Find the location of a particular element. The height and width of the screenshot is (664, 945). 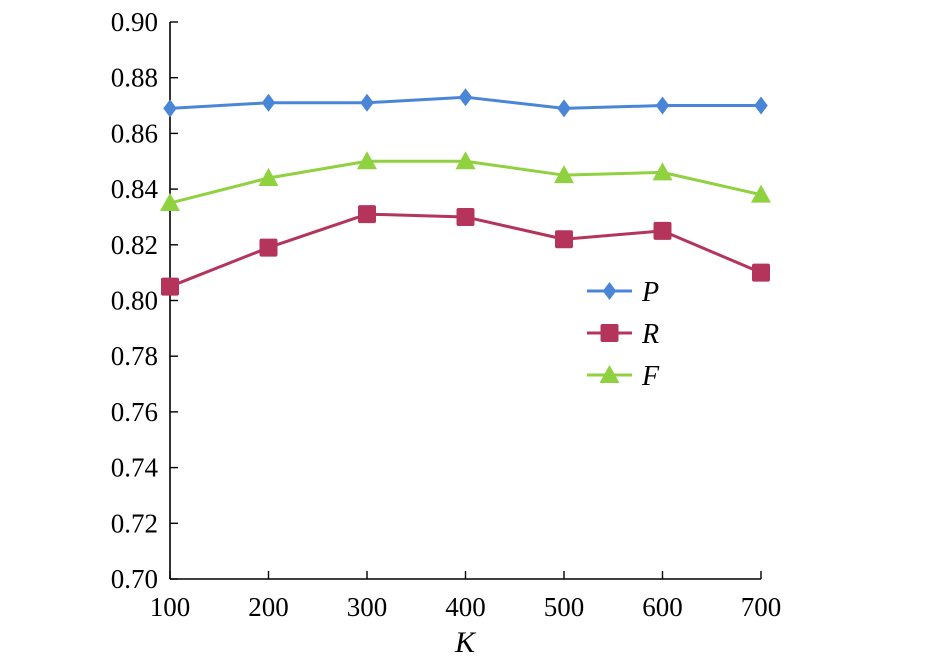

y-tick-label: 0.74 is located at coordinates (135, 468).